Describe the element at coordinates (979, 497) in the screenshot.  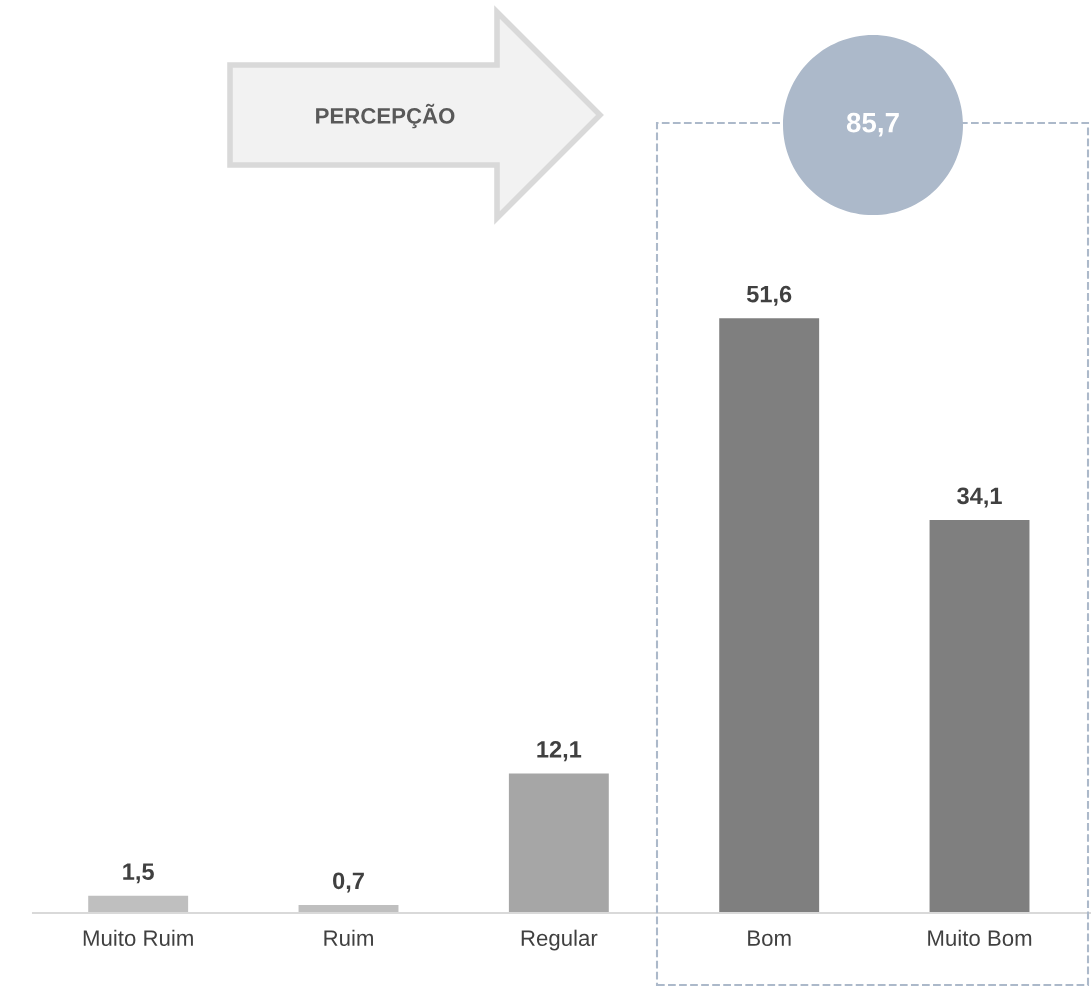
I see `data-label: 34,1` at that location.